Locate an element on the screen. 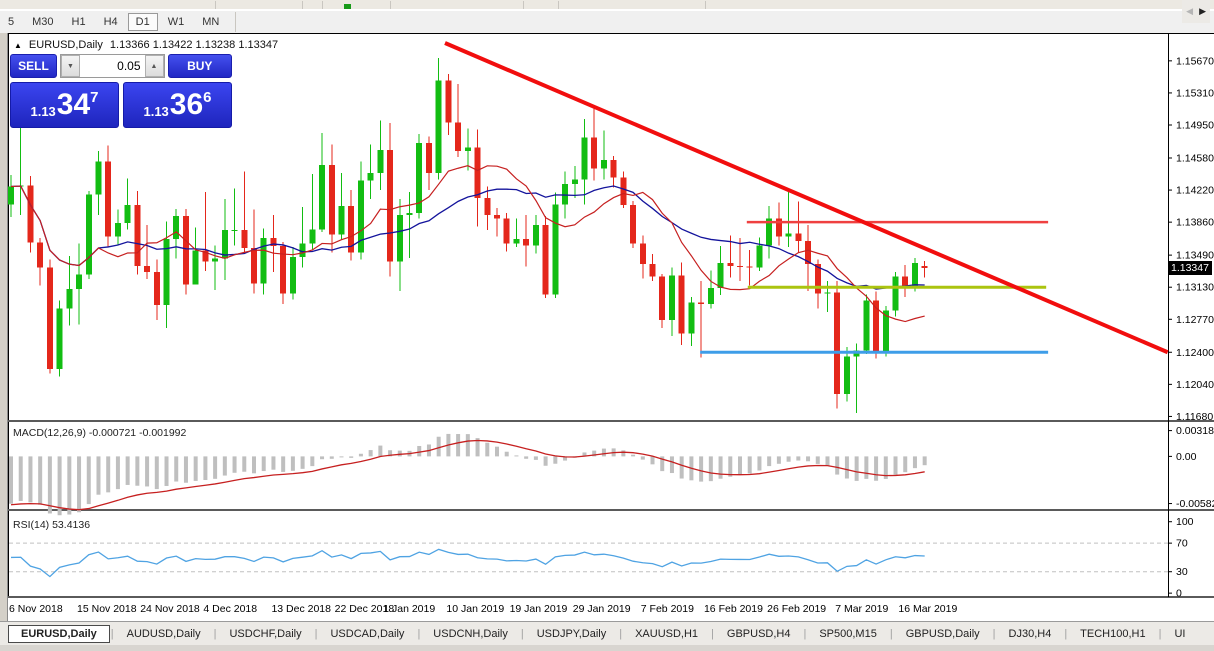 Image resolution: width=1214 pixels, height=651 pixels. tab-bar-divider is located at coordinates (607, 621).